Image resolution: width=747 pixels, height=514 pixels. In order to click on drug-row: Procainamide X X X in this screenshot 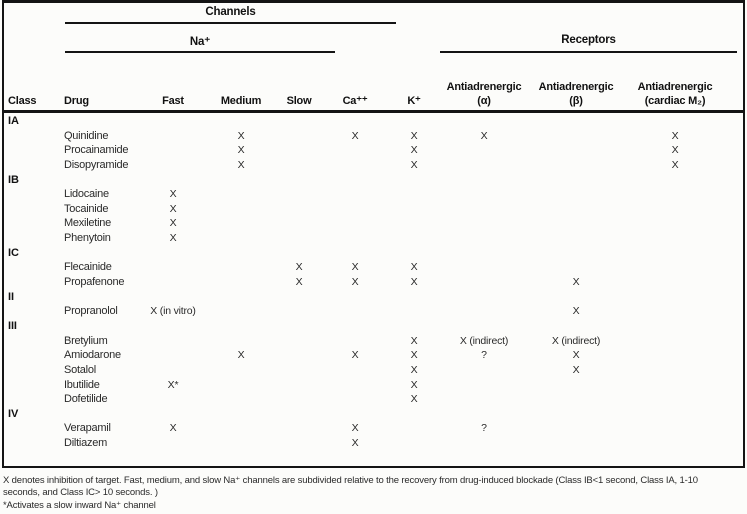, I will do `click(373, 150)`.